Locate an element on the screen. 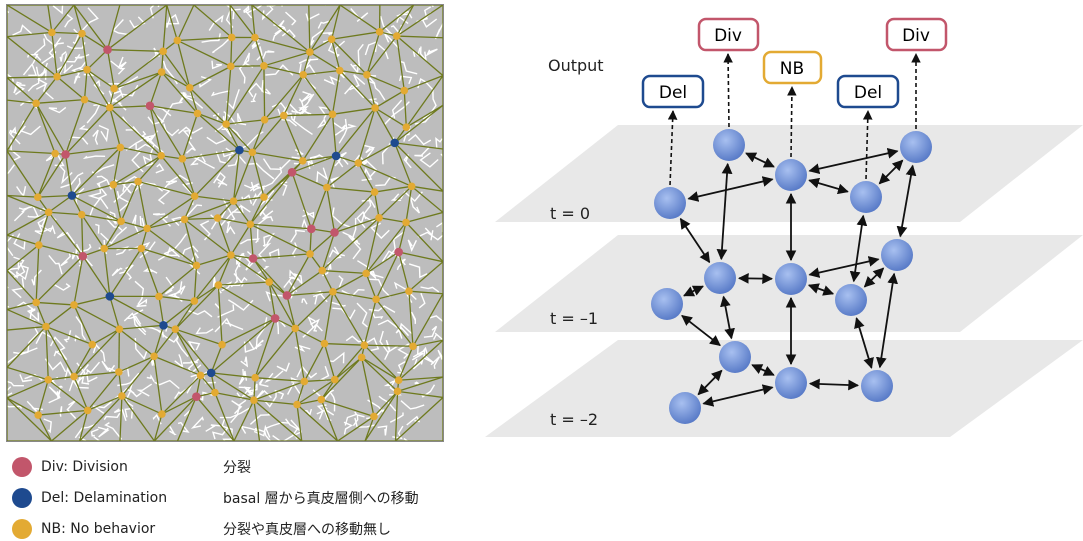 The width and height of the screenshot is (1083, 541). legend-term: NB: No behavior is located at coordinates (98, 529).